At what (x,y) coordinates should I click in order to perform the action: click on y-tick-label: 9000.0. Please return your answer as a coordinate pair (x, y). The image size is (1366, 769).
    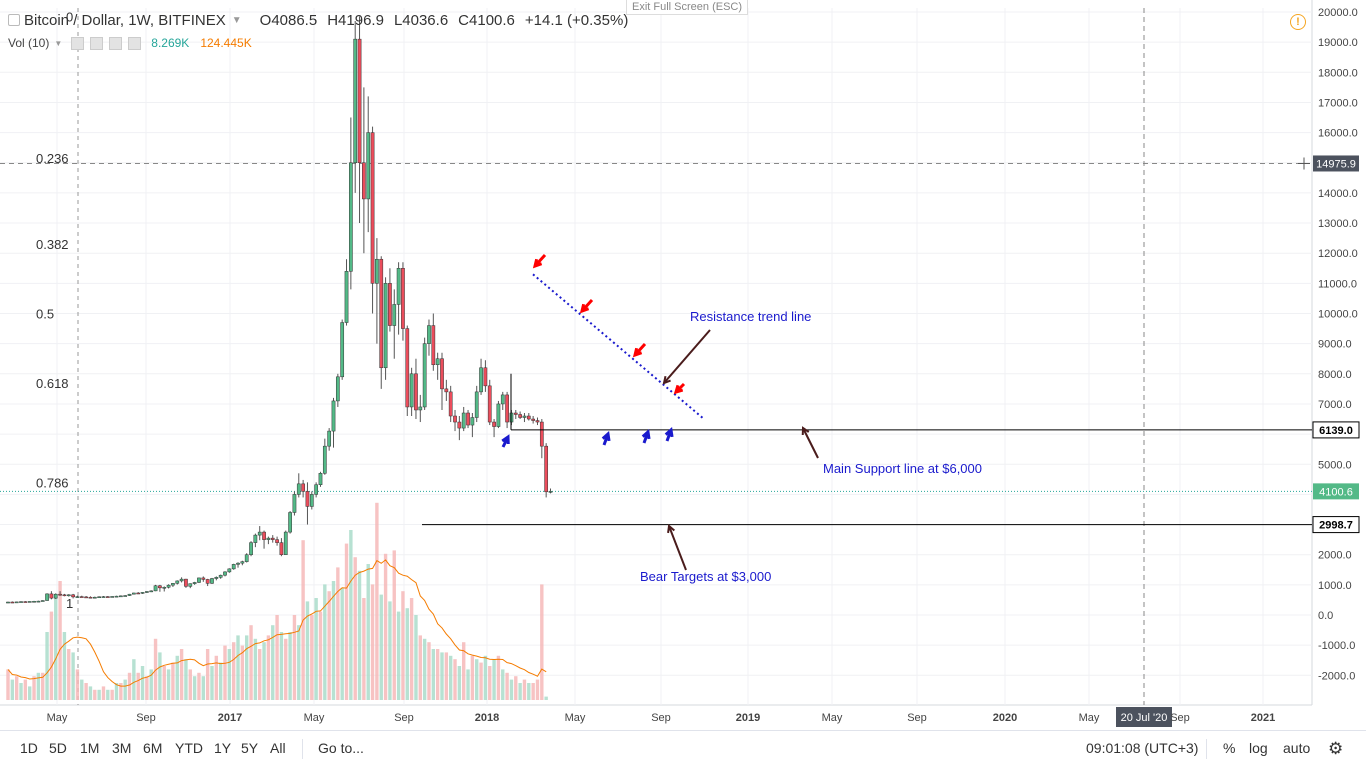
    Looking at the image, I should click on (1335, 345).